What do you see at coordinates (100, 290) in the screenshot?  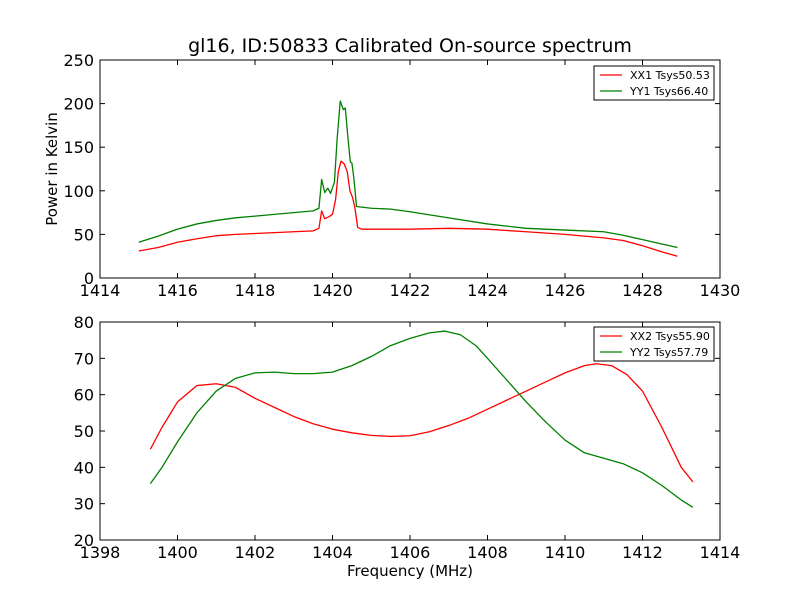 I see `top-x-tick-label: 1414` at bounding box center [100, 290].